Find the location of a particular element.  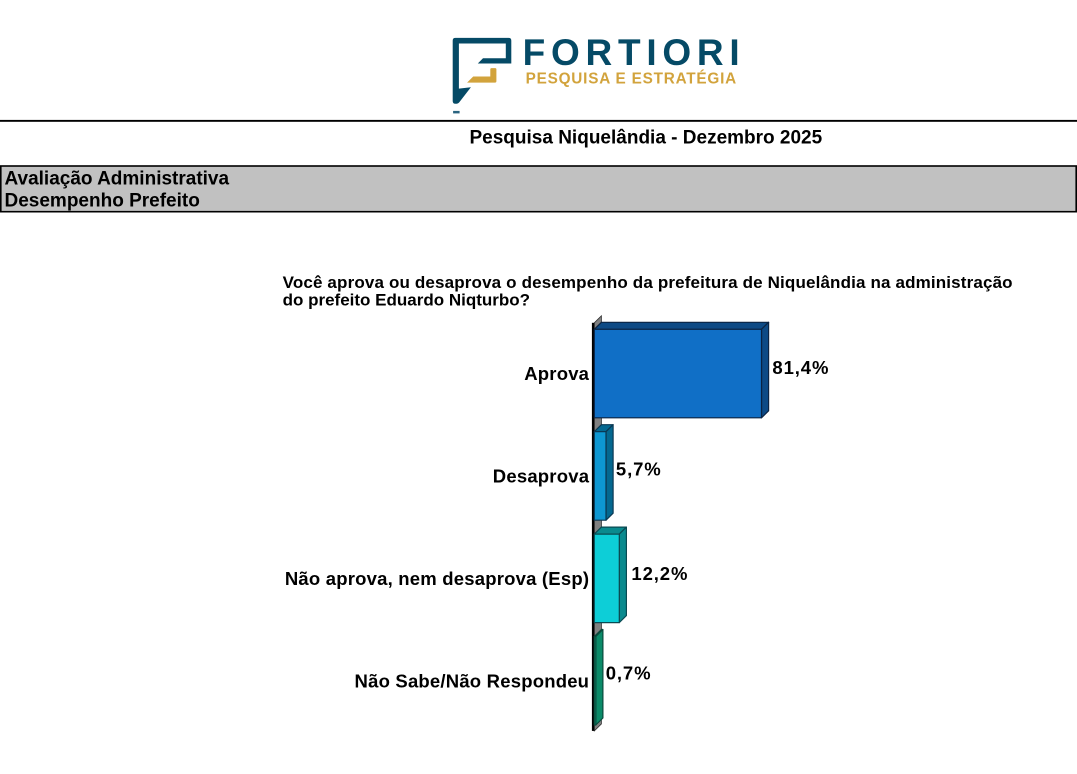

svg-text:Não aprova, nem desaprova (Esp: Não aprova, nem desaprova (Esp) is located at coordinates (437, 578).